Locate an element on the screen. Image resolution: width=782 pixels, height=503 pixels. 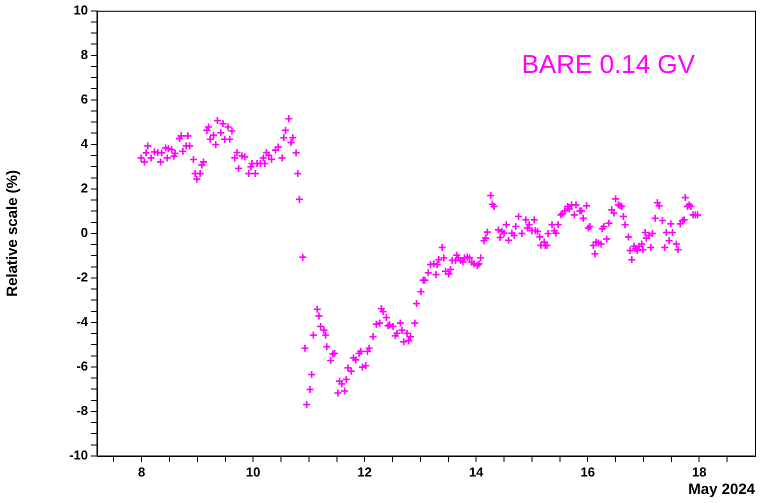
text: BARE 0.14 GV is located at coordinates (609, 63).